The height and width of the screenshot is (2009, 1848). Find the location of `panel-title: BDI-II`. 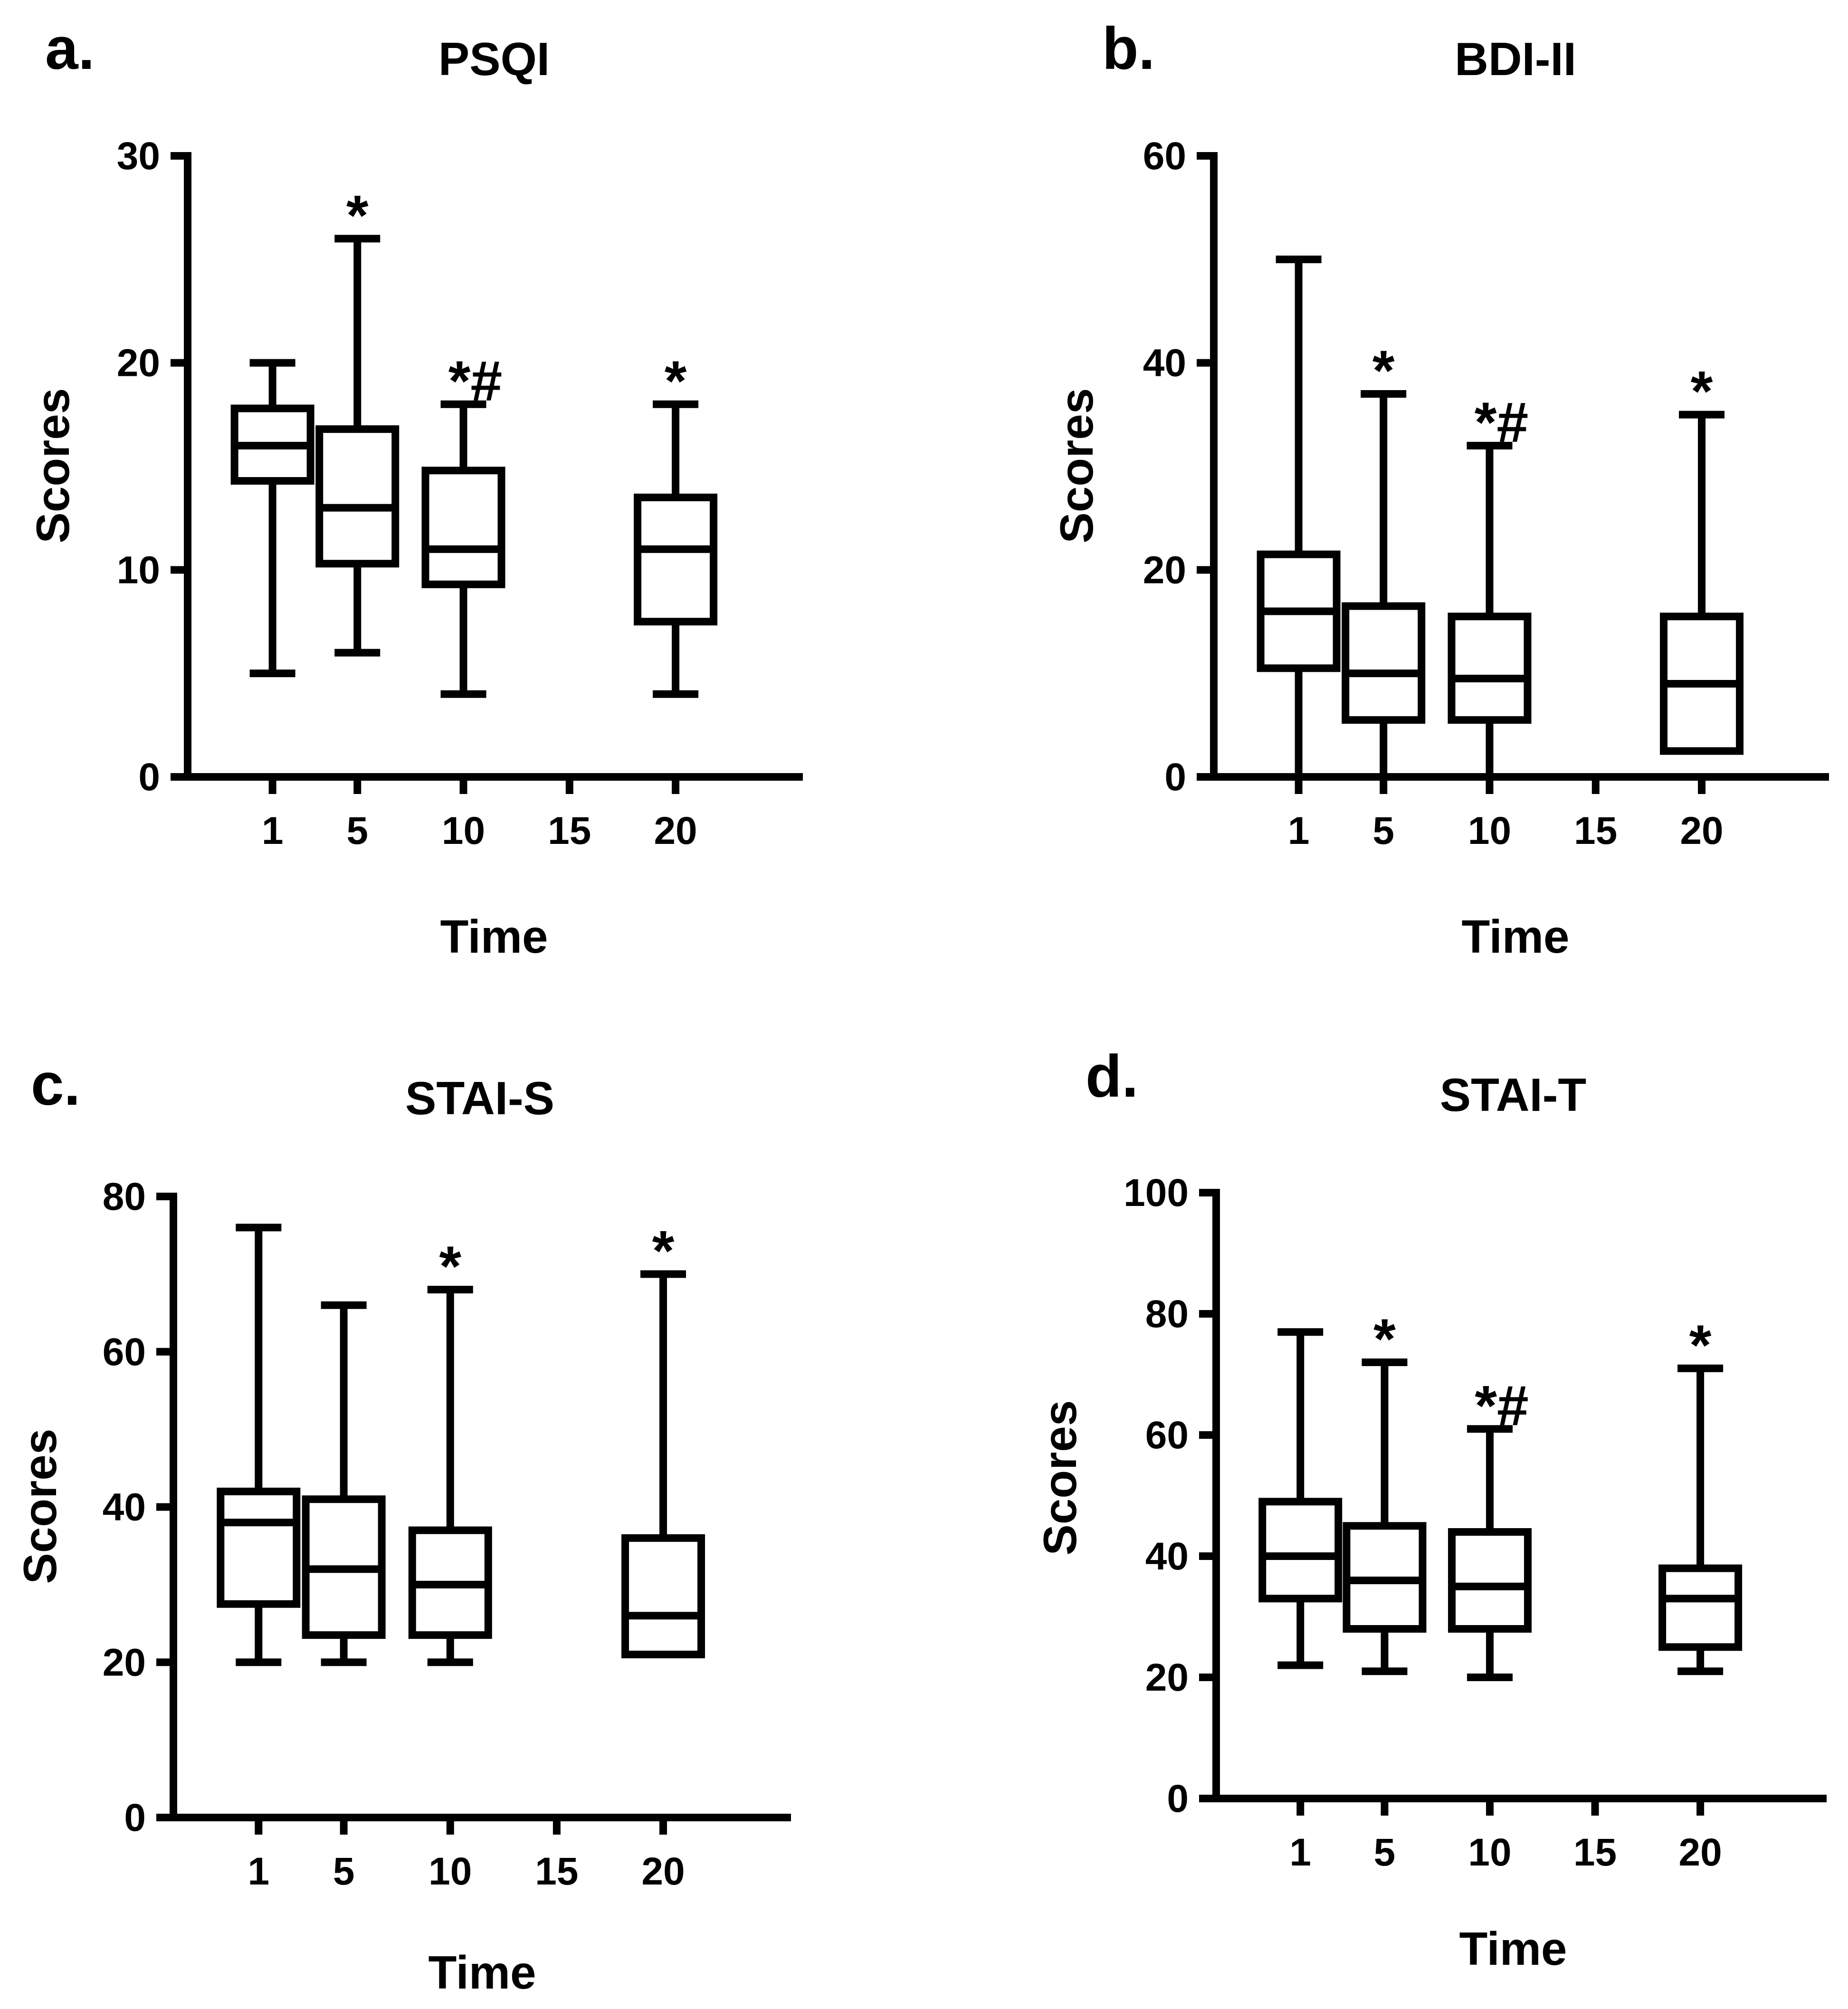

panel-title: BDI-II is located at coordinates (1516, 59).